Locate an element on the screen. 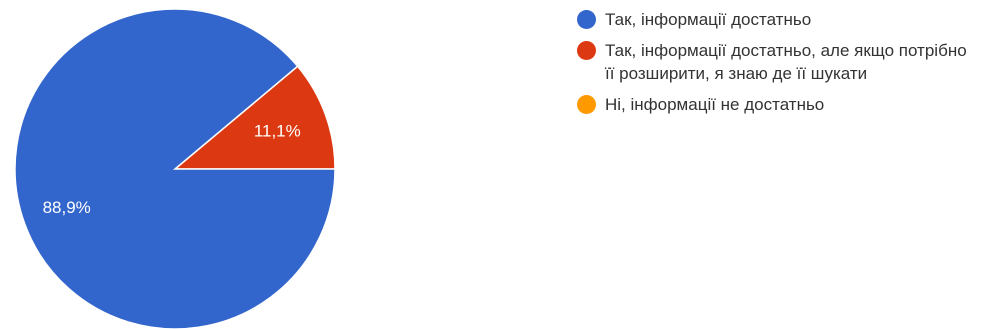 The height and width of the screenshot is (329, 983). legend-label-0: Так, інформації достатньо is located at coordinates (708, 19).